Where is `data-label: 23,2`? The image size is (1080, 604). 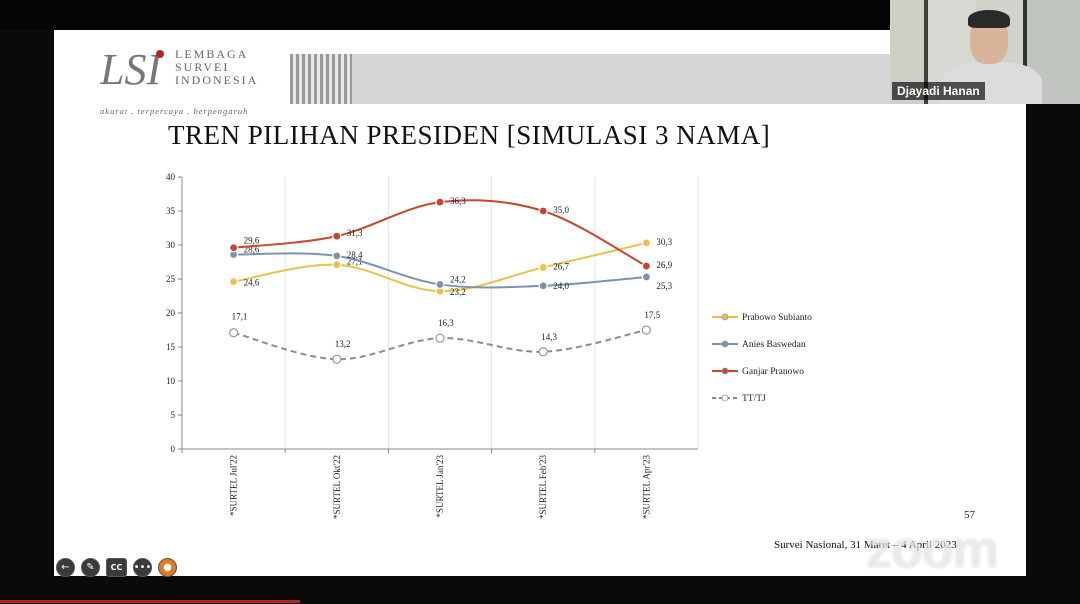
data-label: 23,2 is located at coordinates (458, 292).